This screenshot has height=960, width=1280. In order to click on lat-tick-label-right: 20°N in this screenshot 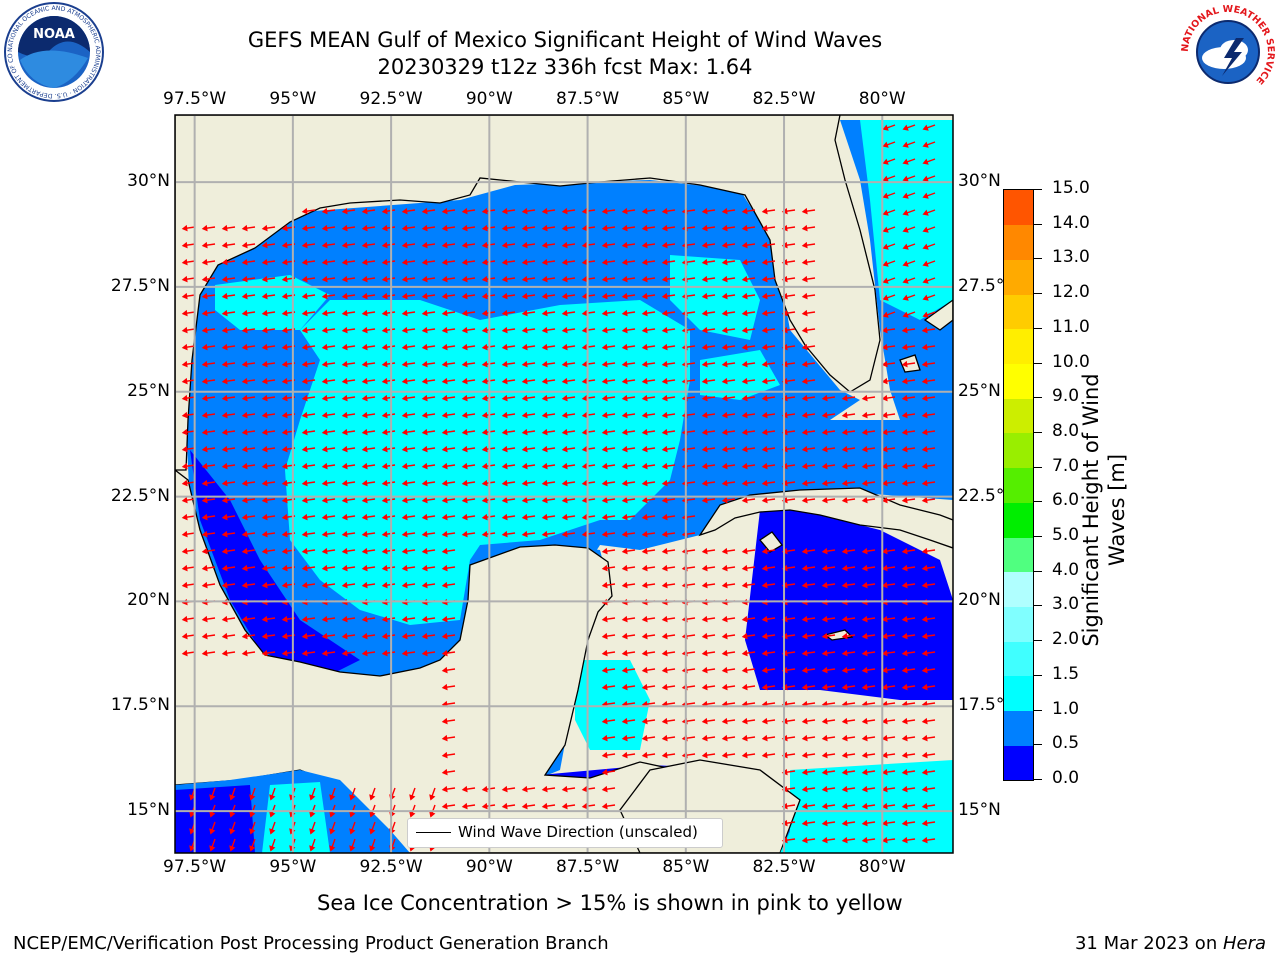, I will do `click(979, 600)`.